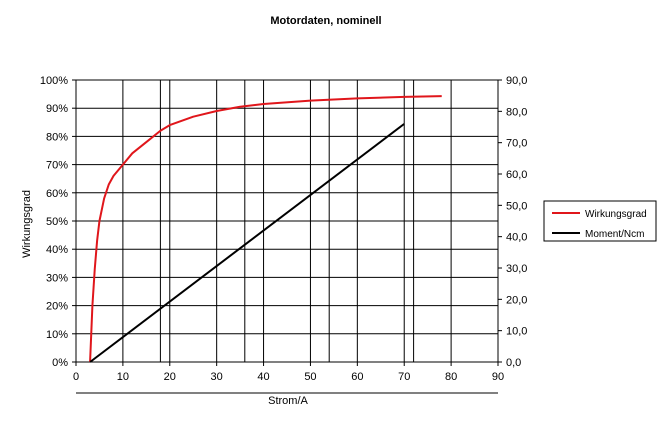 The height and width of the screenshot is (427, 660). I want to click on x-tick-label: 30, so click(217, 377).